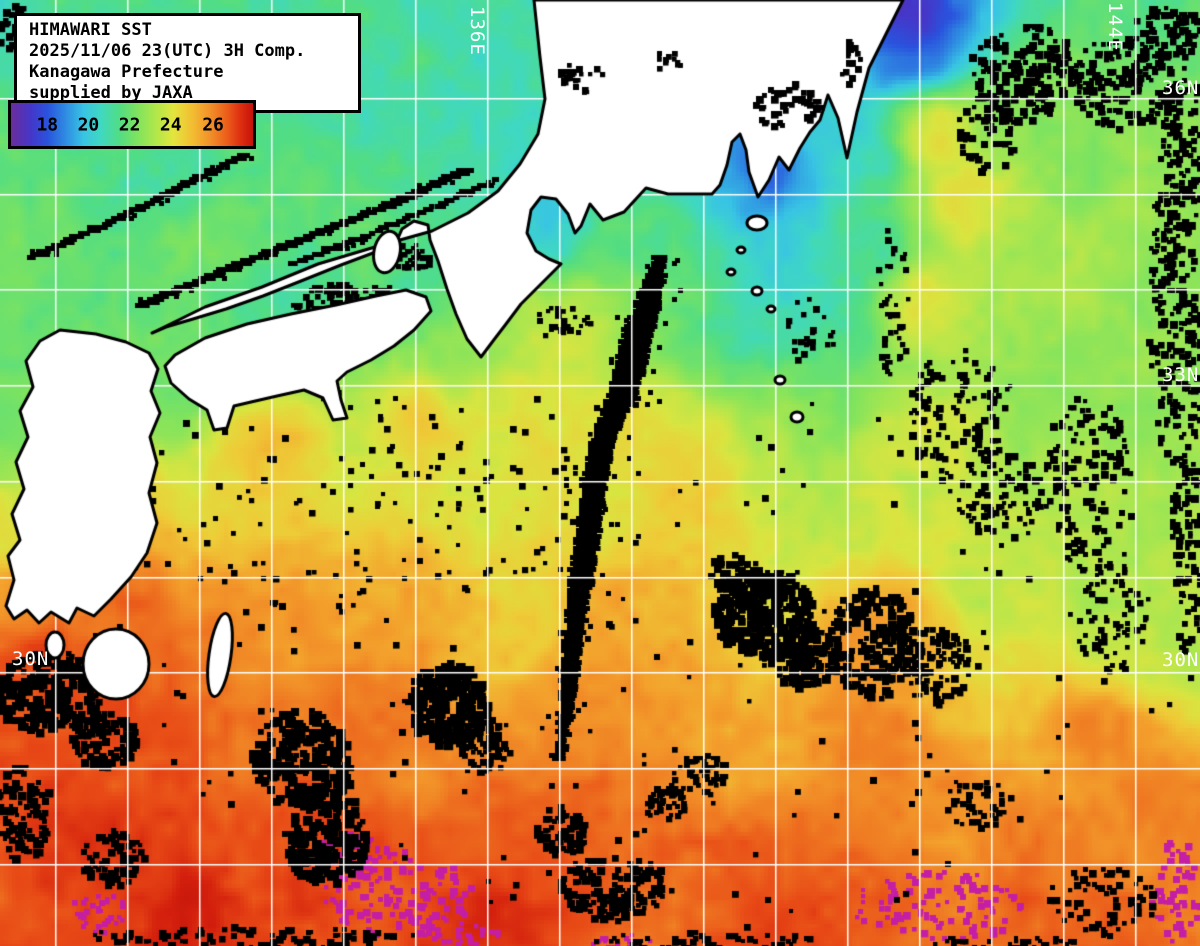  What do you see at coordinates (167, 51) in the screenshot?
I see `info-datetime: 2025/11/06 23(UTC) 3H Comp.` at bounding box center [167, 51].